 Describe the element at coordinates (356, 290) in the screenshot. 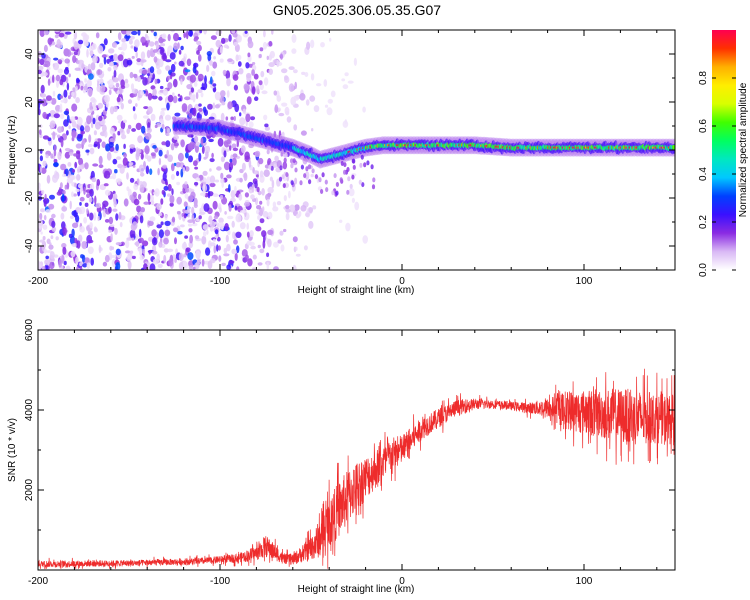

I see `spectrogram-xlabel: Height of straight line (km)` at that location.